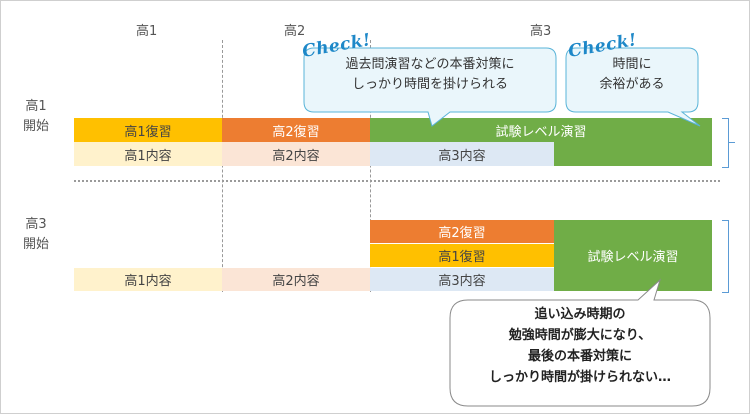 This screenshot has width=750, height=414. What do you see at coordinates (147, 31) in the screenshot?
I see `column-label-grade1: 高1` at bounding box center [147, 31].